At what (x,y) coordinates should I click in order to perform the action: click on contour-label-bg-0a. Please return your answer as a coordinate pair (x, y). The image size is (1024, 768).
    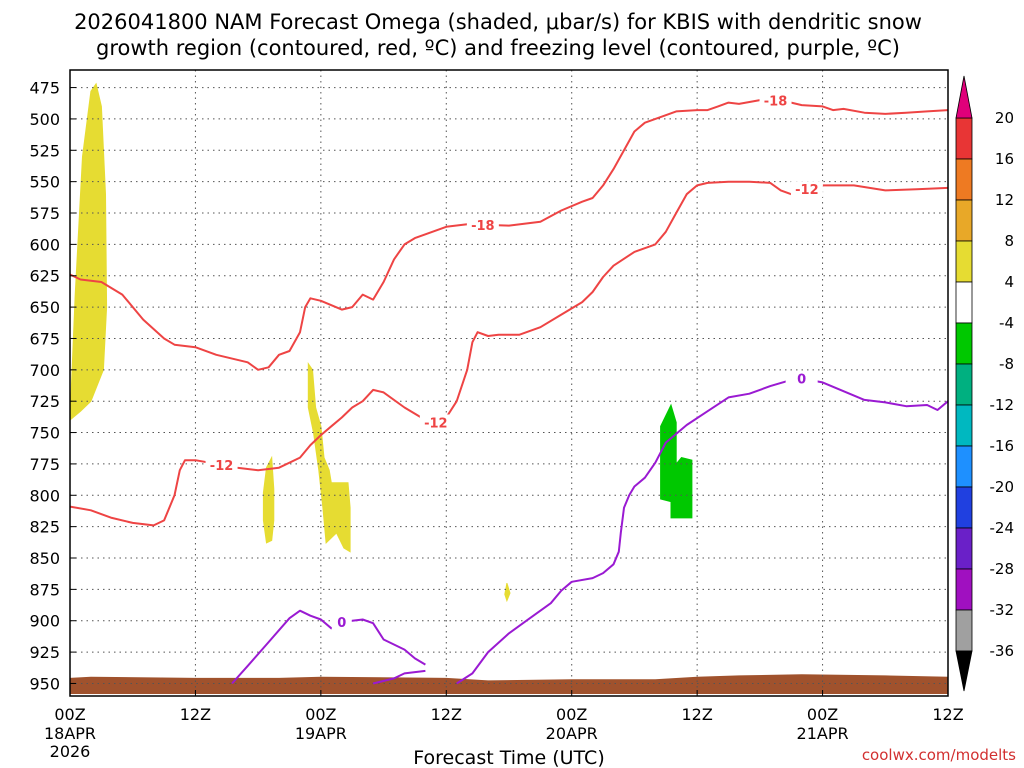
    Looking at the image, I should click on (341, 621).